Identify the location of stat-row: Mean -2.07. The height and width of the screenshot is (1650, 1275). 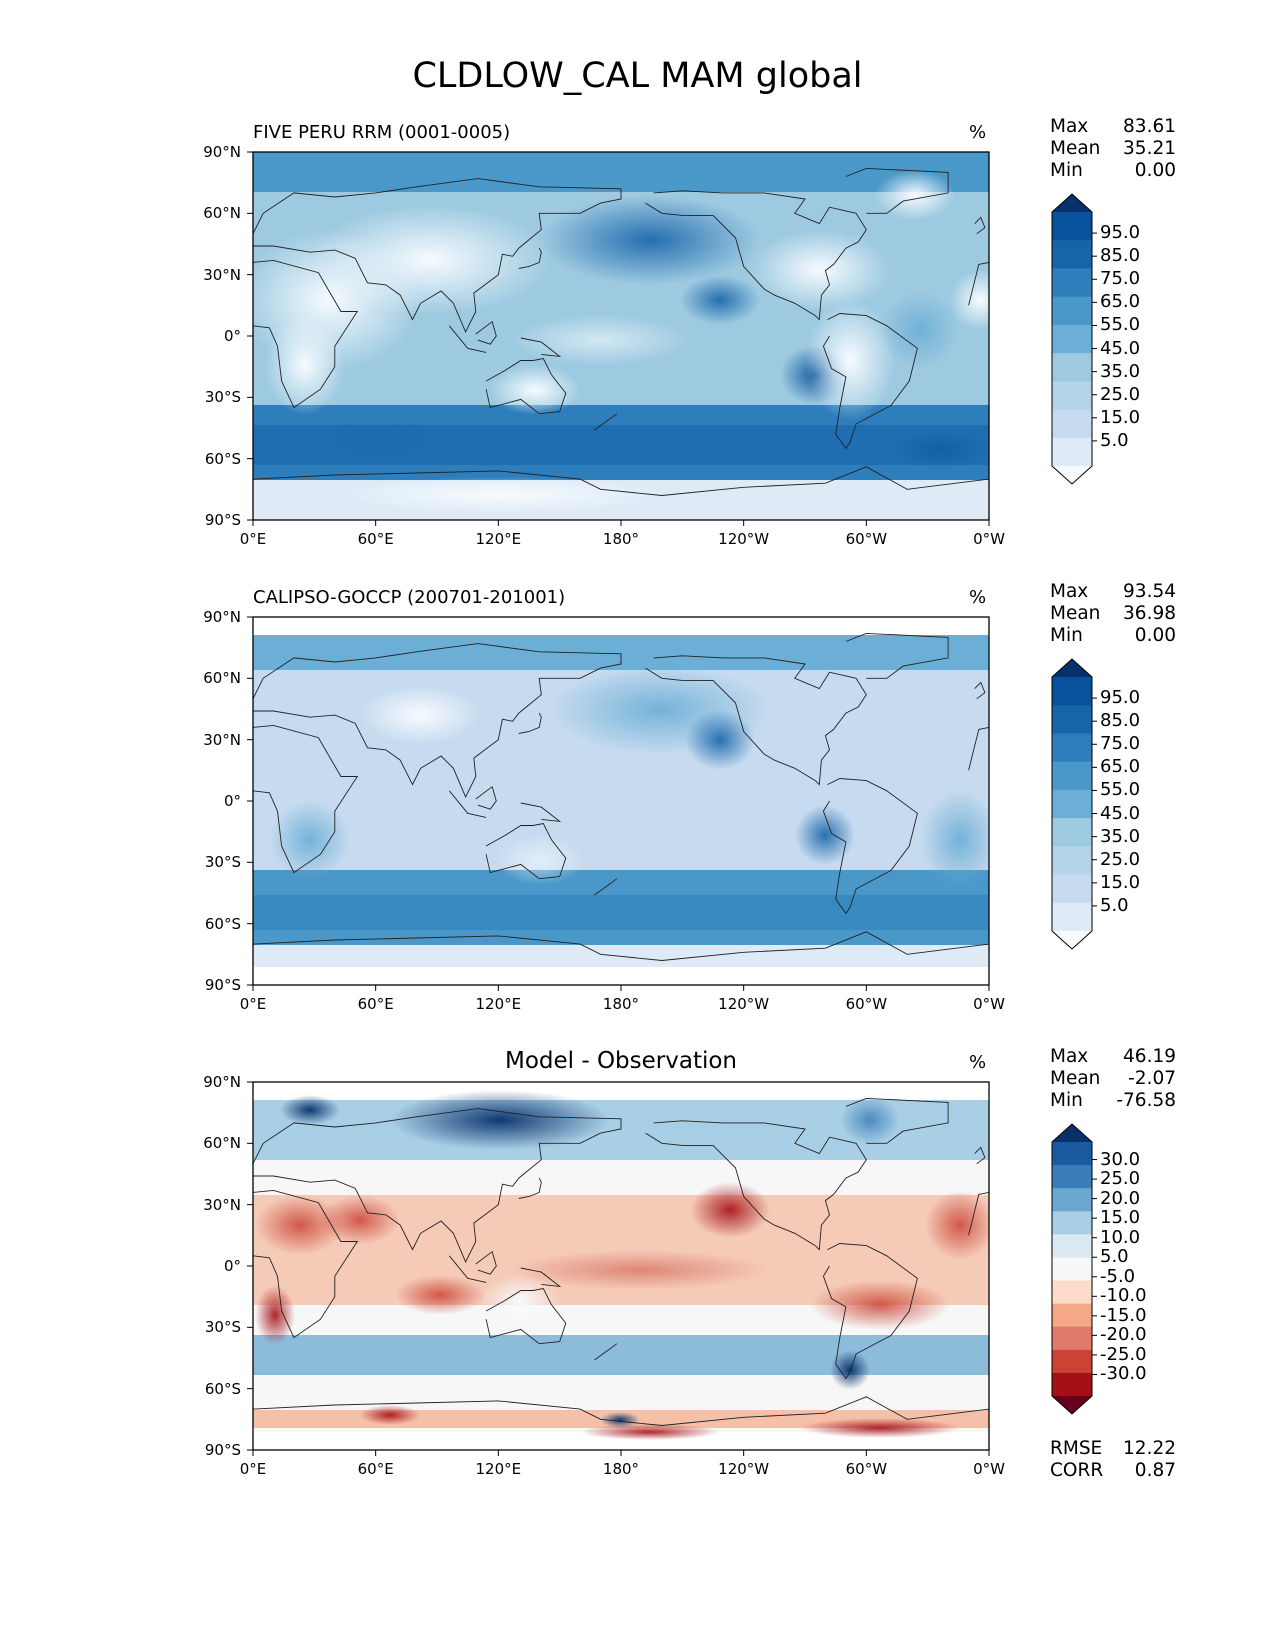
(1113, 1079).